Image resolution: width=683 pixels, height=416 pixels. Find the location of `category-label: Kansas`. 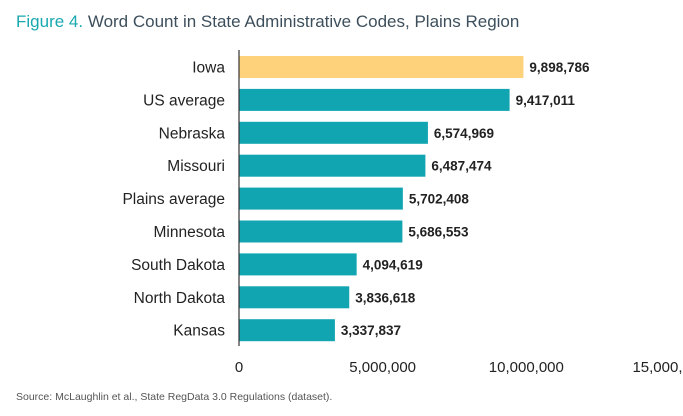

category-label: Kansas is located at coordinates (199, 331).